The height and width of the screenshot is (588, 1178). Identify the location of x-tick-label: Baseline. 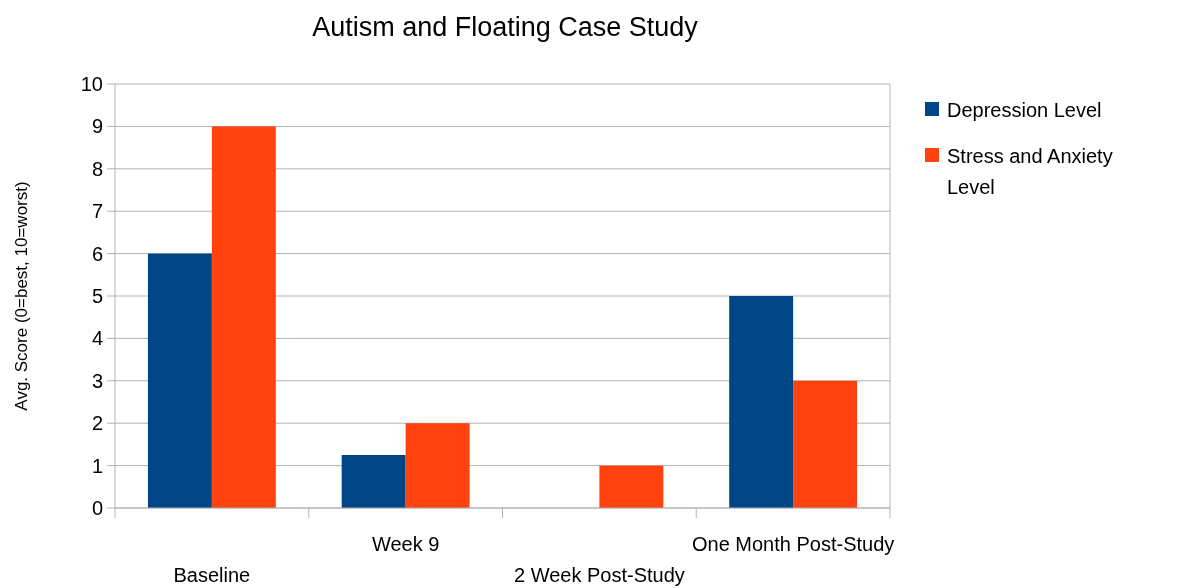
(212, 575).